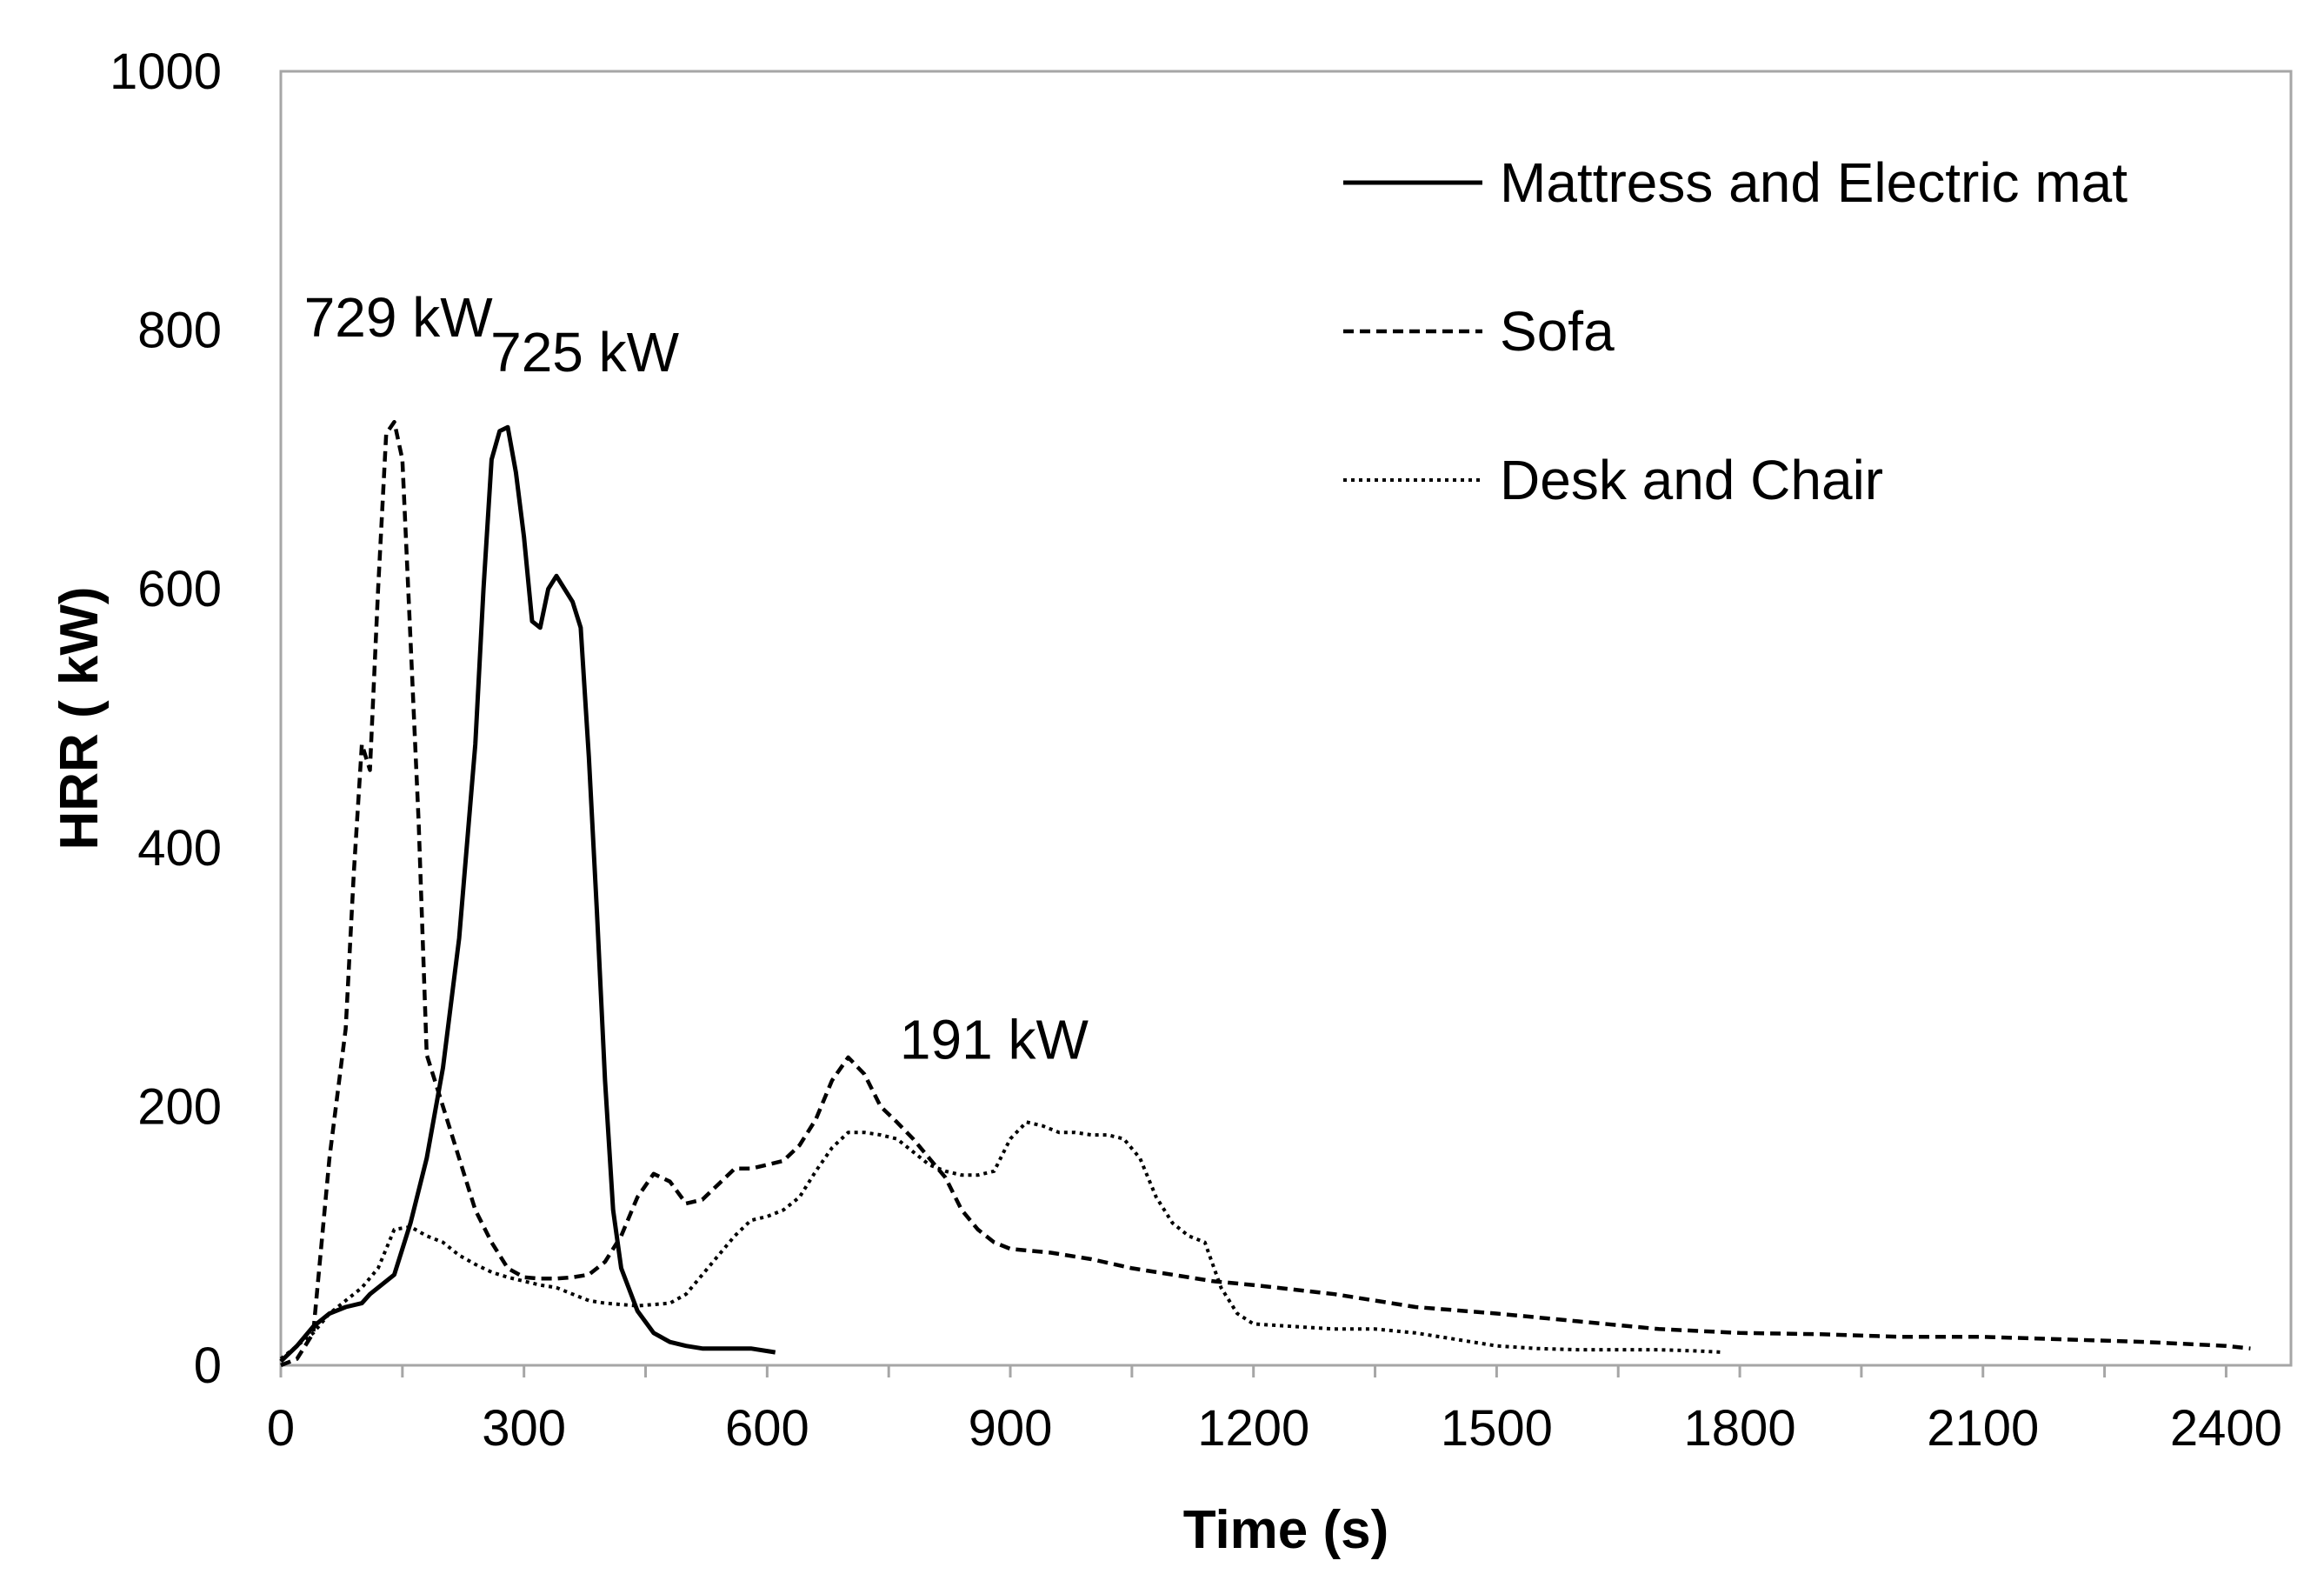 The height and width of the screenshot is (1594, 2324). I want to click on series-line-desk-and-chair, so click(1001, 1240).